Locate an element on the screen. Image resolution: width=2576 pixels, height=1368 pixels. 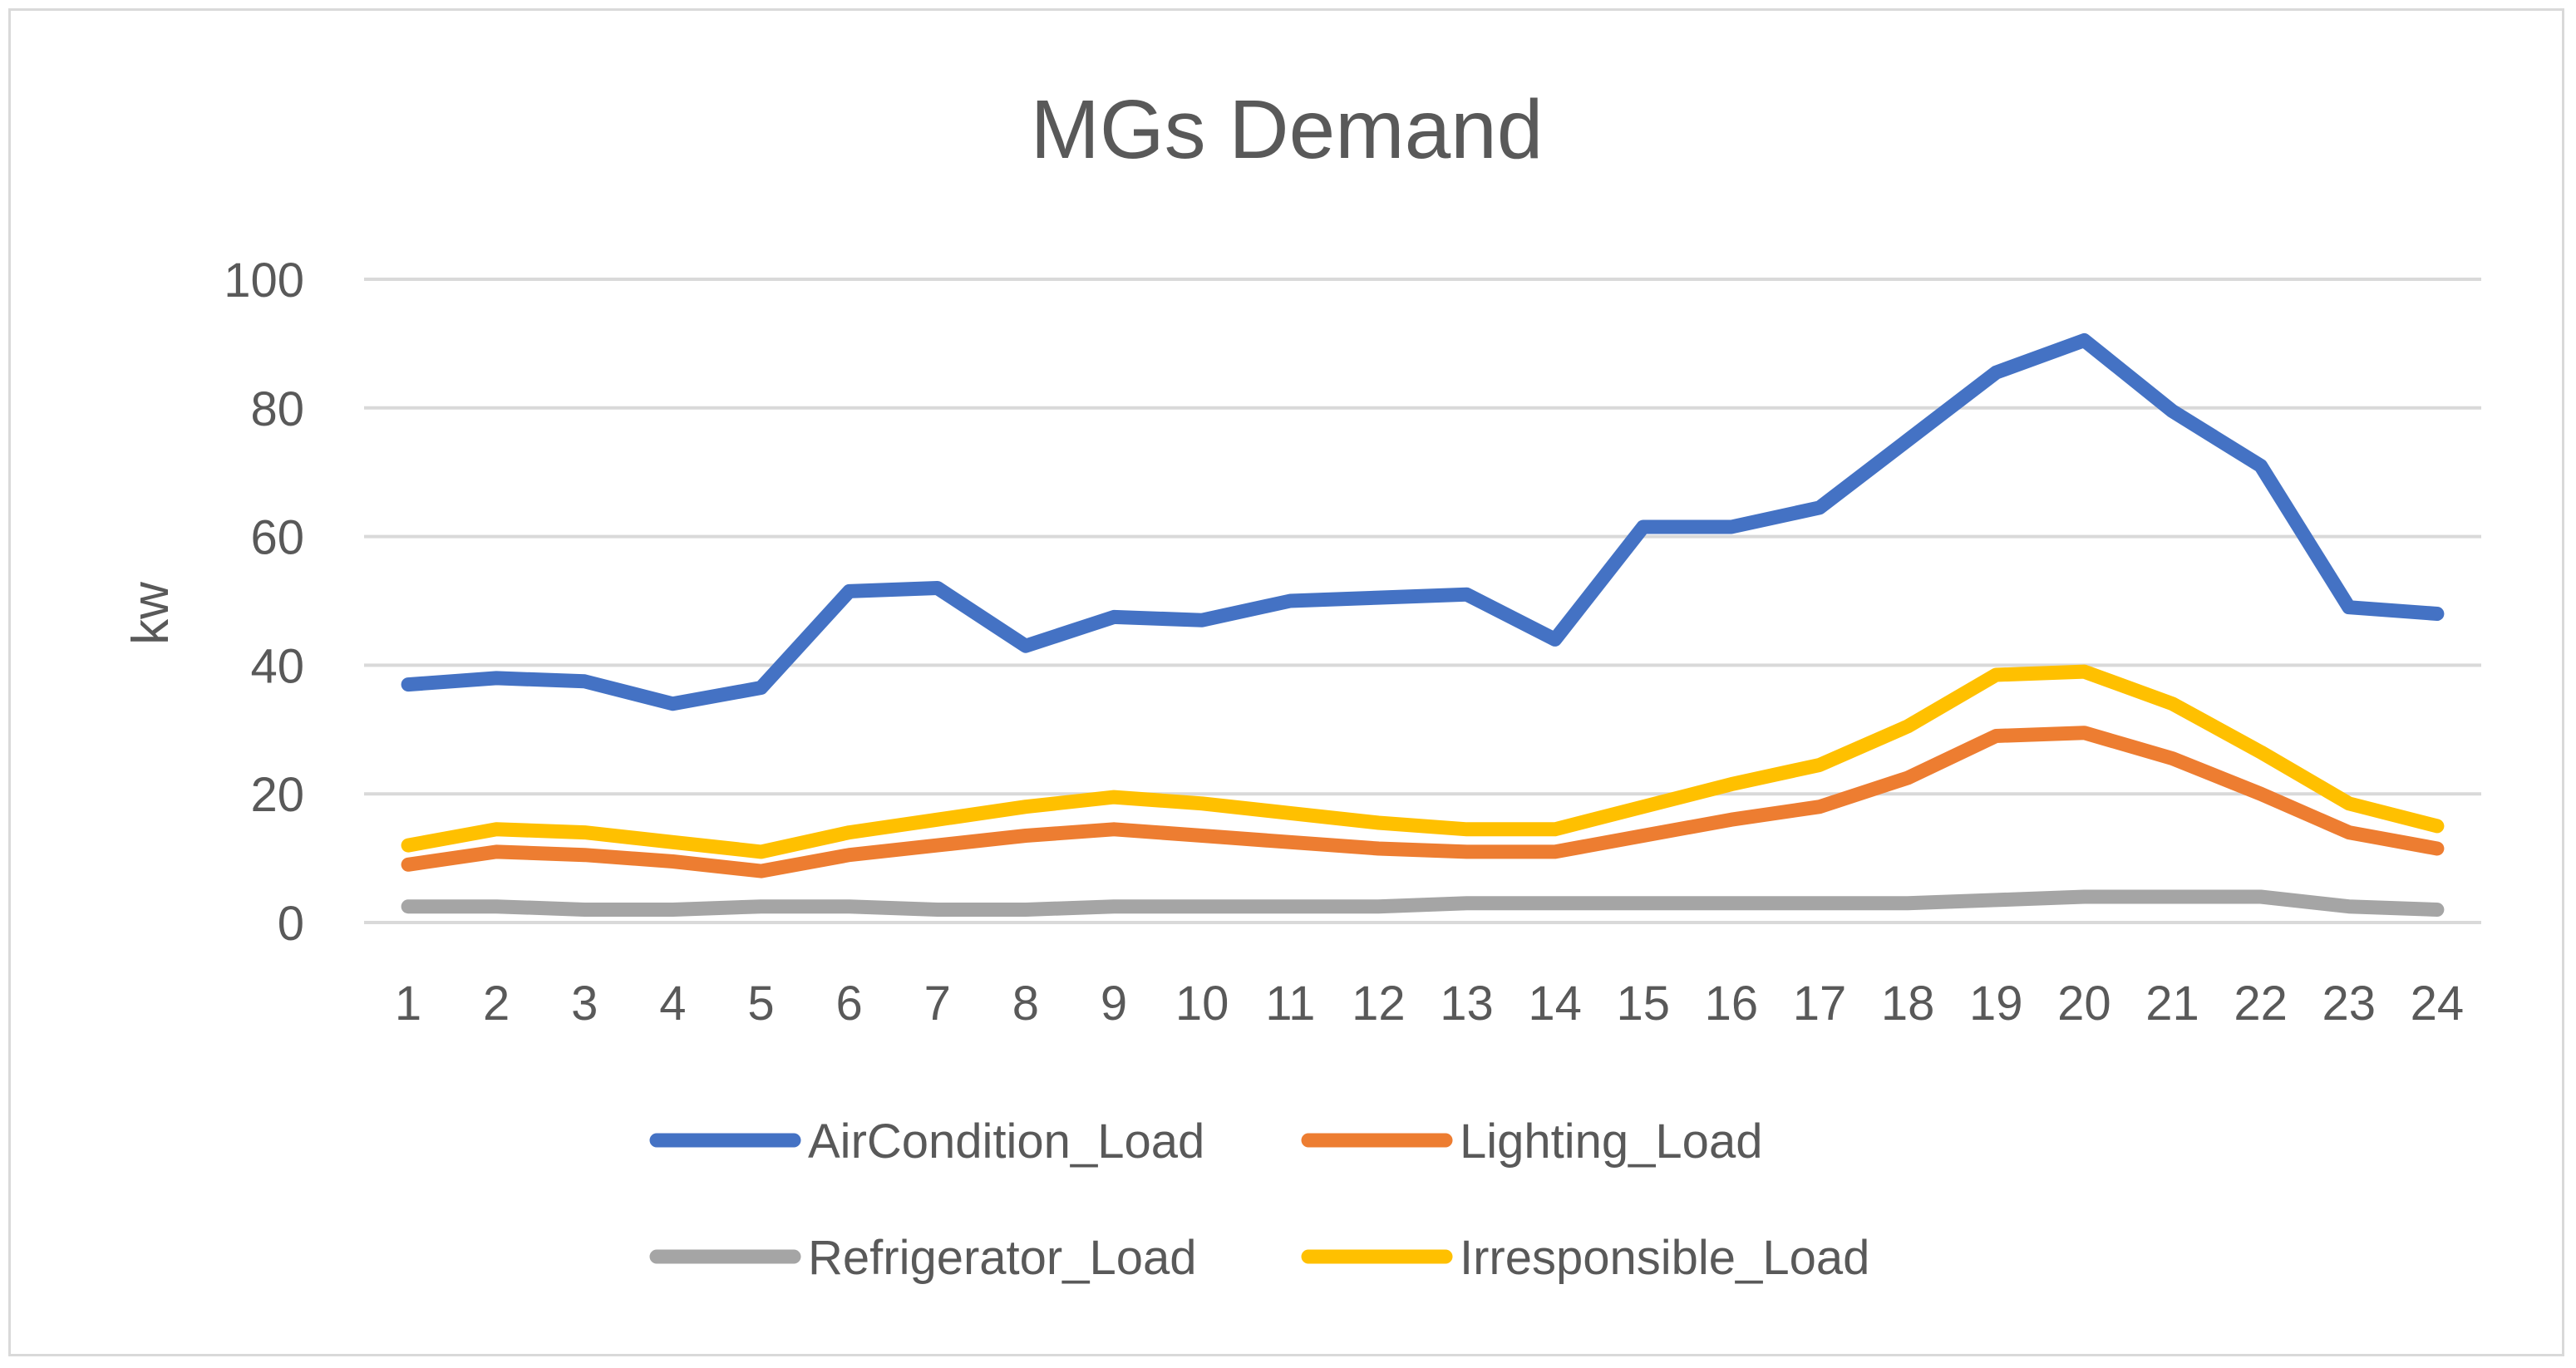
x-tick-label: 1 is located at coordinates (408, 1004).